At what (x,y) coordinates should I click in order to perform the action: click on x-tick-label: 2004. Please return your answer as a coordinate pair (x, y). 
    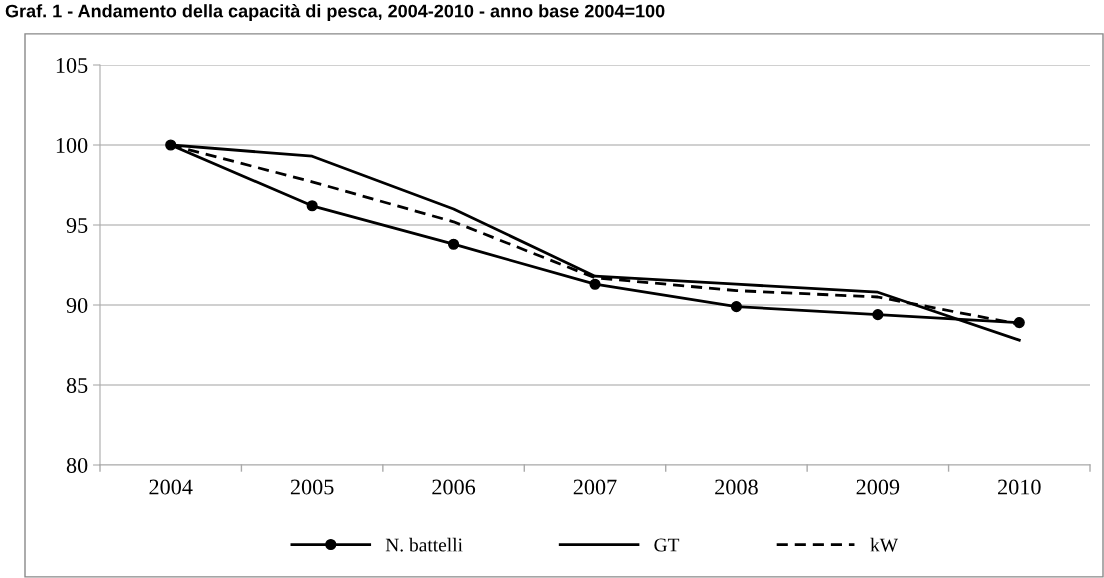
    Looking at the image, I should click on (171, 487).